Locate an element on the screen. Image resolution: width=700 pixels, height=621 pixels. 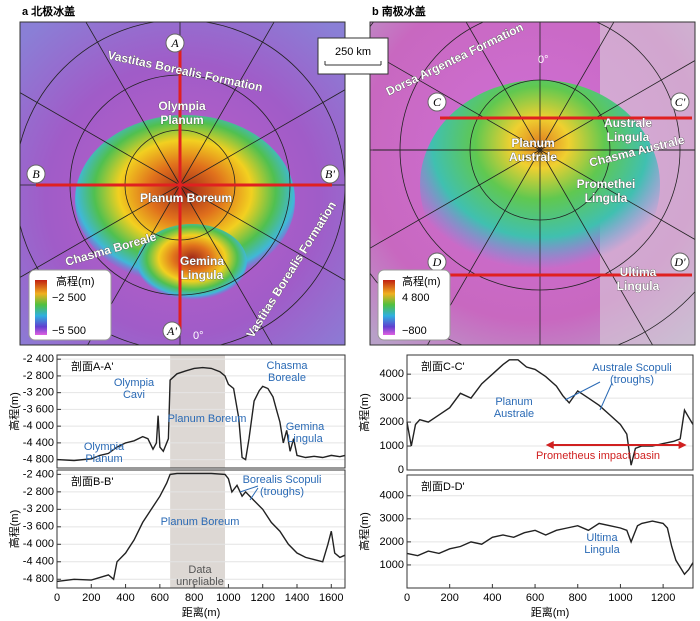
legend-max: 4 800 is located at coordinates (416, 298).